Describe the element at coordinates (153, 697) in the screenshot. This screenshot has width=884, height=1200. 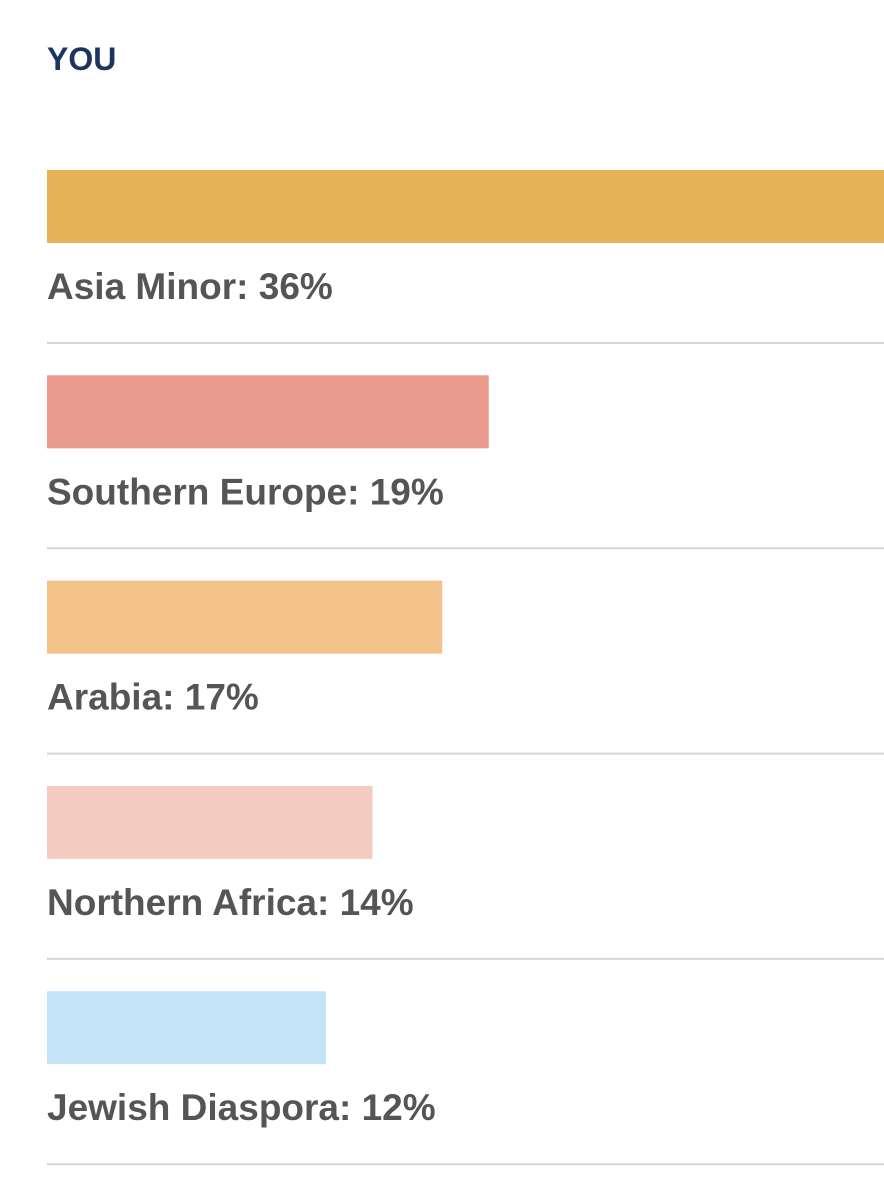
I see `bar-label: Arabia: 17%` at that location.